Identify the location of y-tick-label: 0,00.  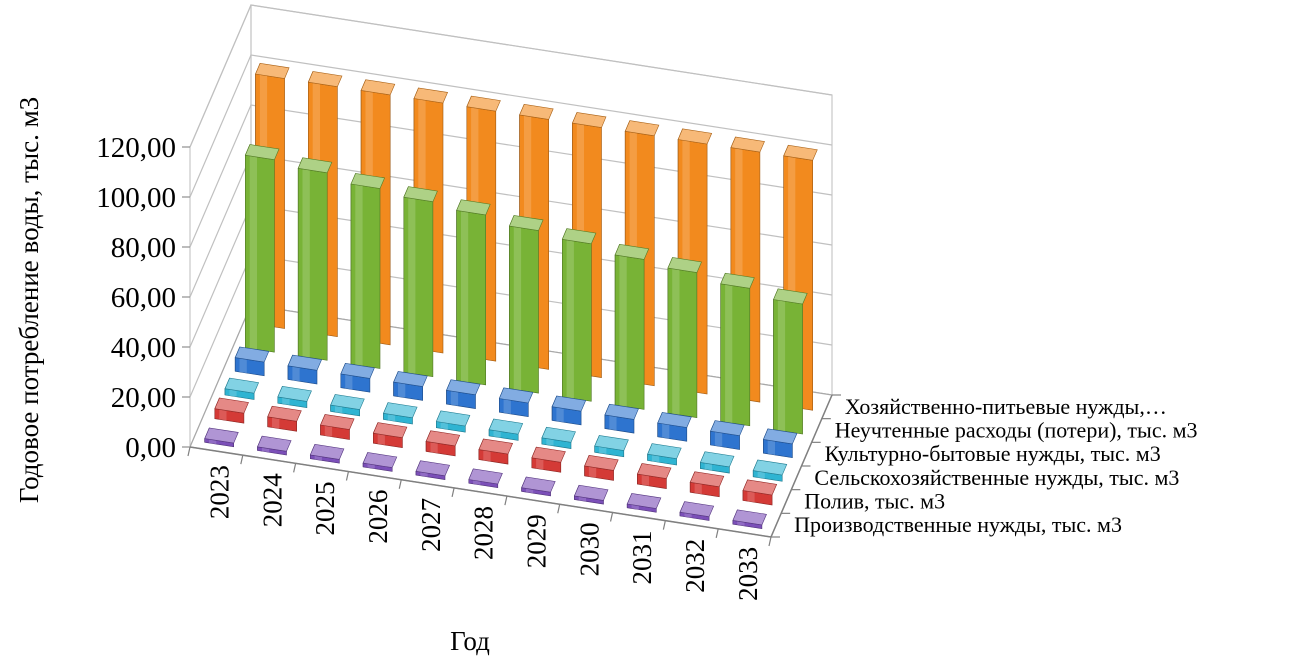
(150, 448).